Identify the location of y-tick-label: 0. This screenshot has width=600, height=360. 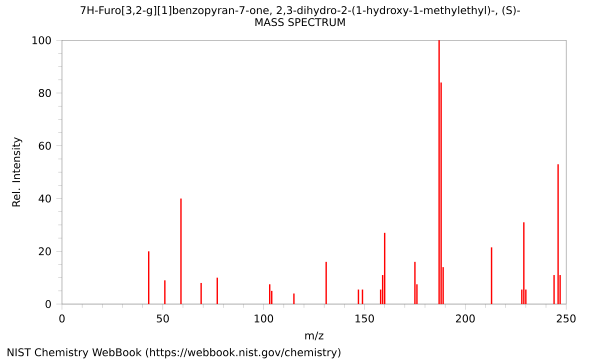
(48, 304).